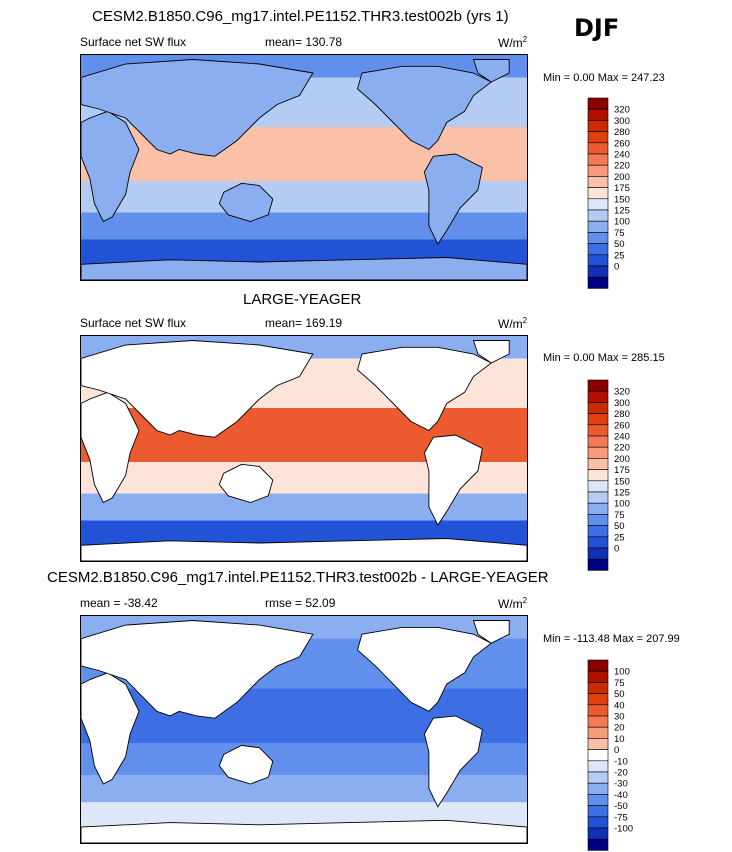 Image resolution: width=732 pixels, height=852 pixels. Describe the element at coordinates (622, 110) in the screenshot. I see `colorbar-tick-label: 320` at that location.